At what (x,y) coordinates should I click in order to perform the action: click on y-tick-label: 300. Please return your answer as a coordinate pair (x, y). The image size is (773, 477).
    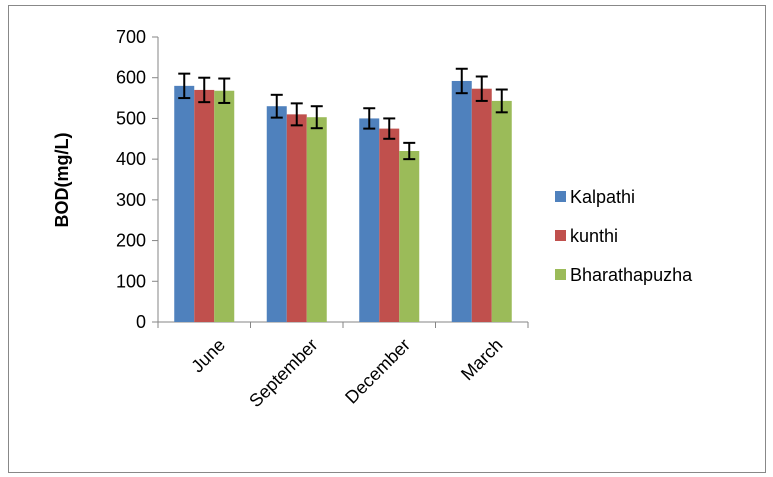
    Looking at the image, I should click on (131, 200).